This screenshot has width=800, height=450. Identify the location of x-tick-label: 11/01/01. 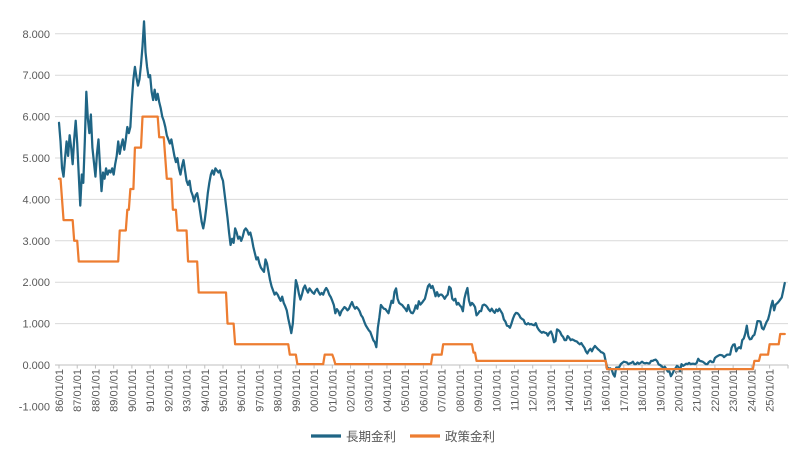
(516, 390).